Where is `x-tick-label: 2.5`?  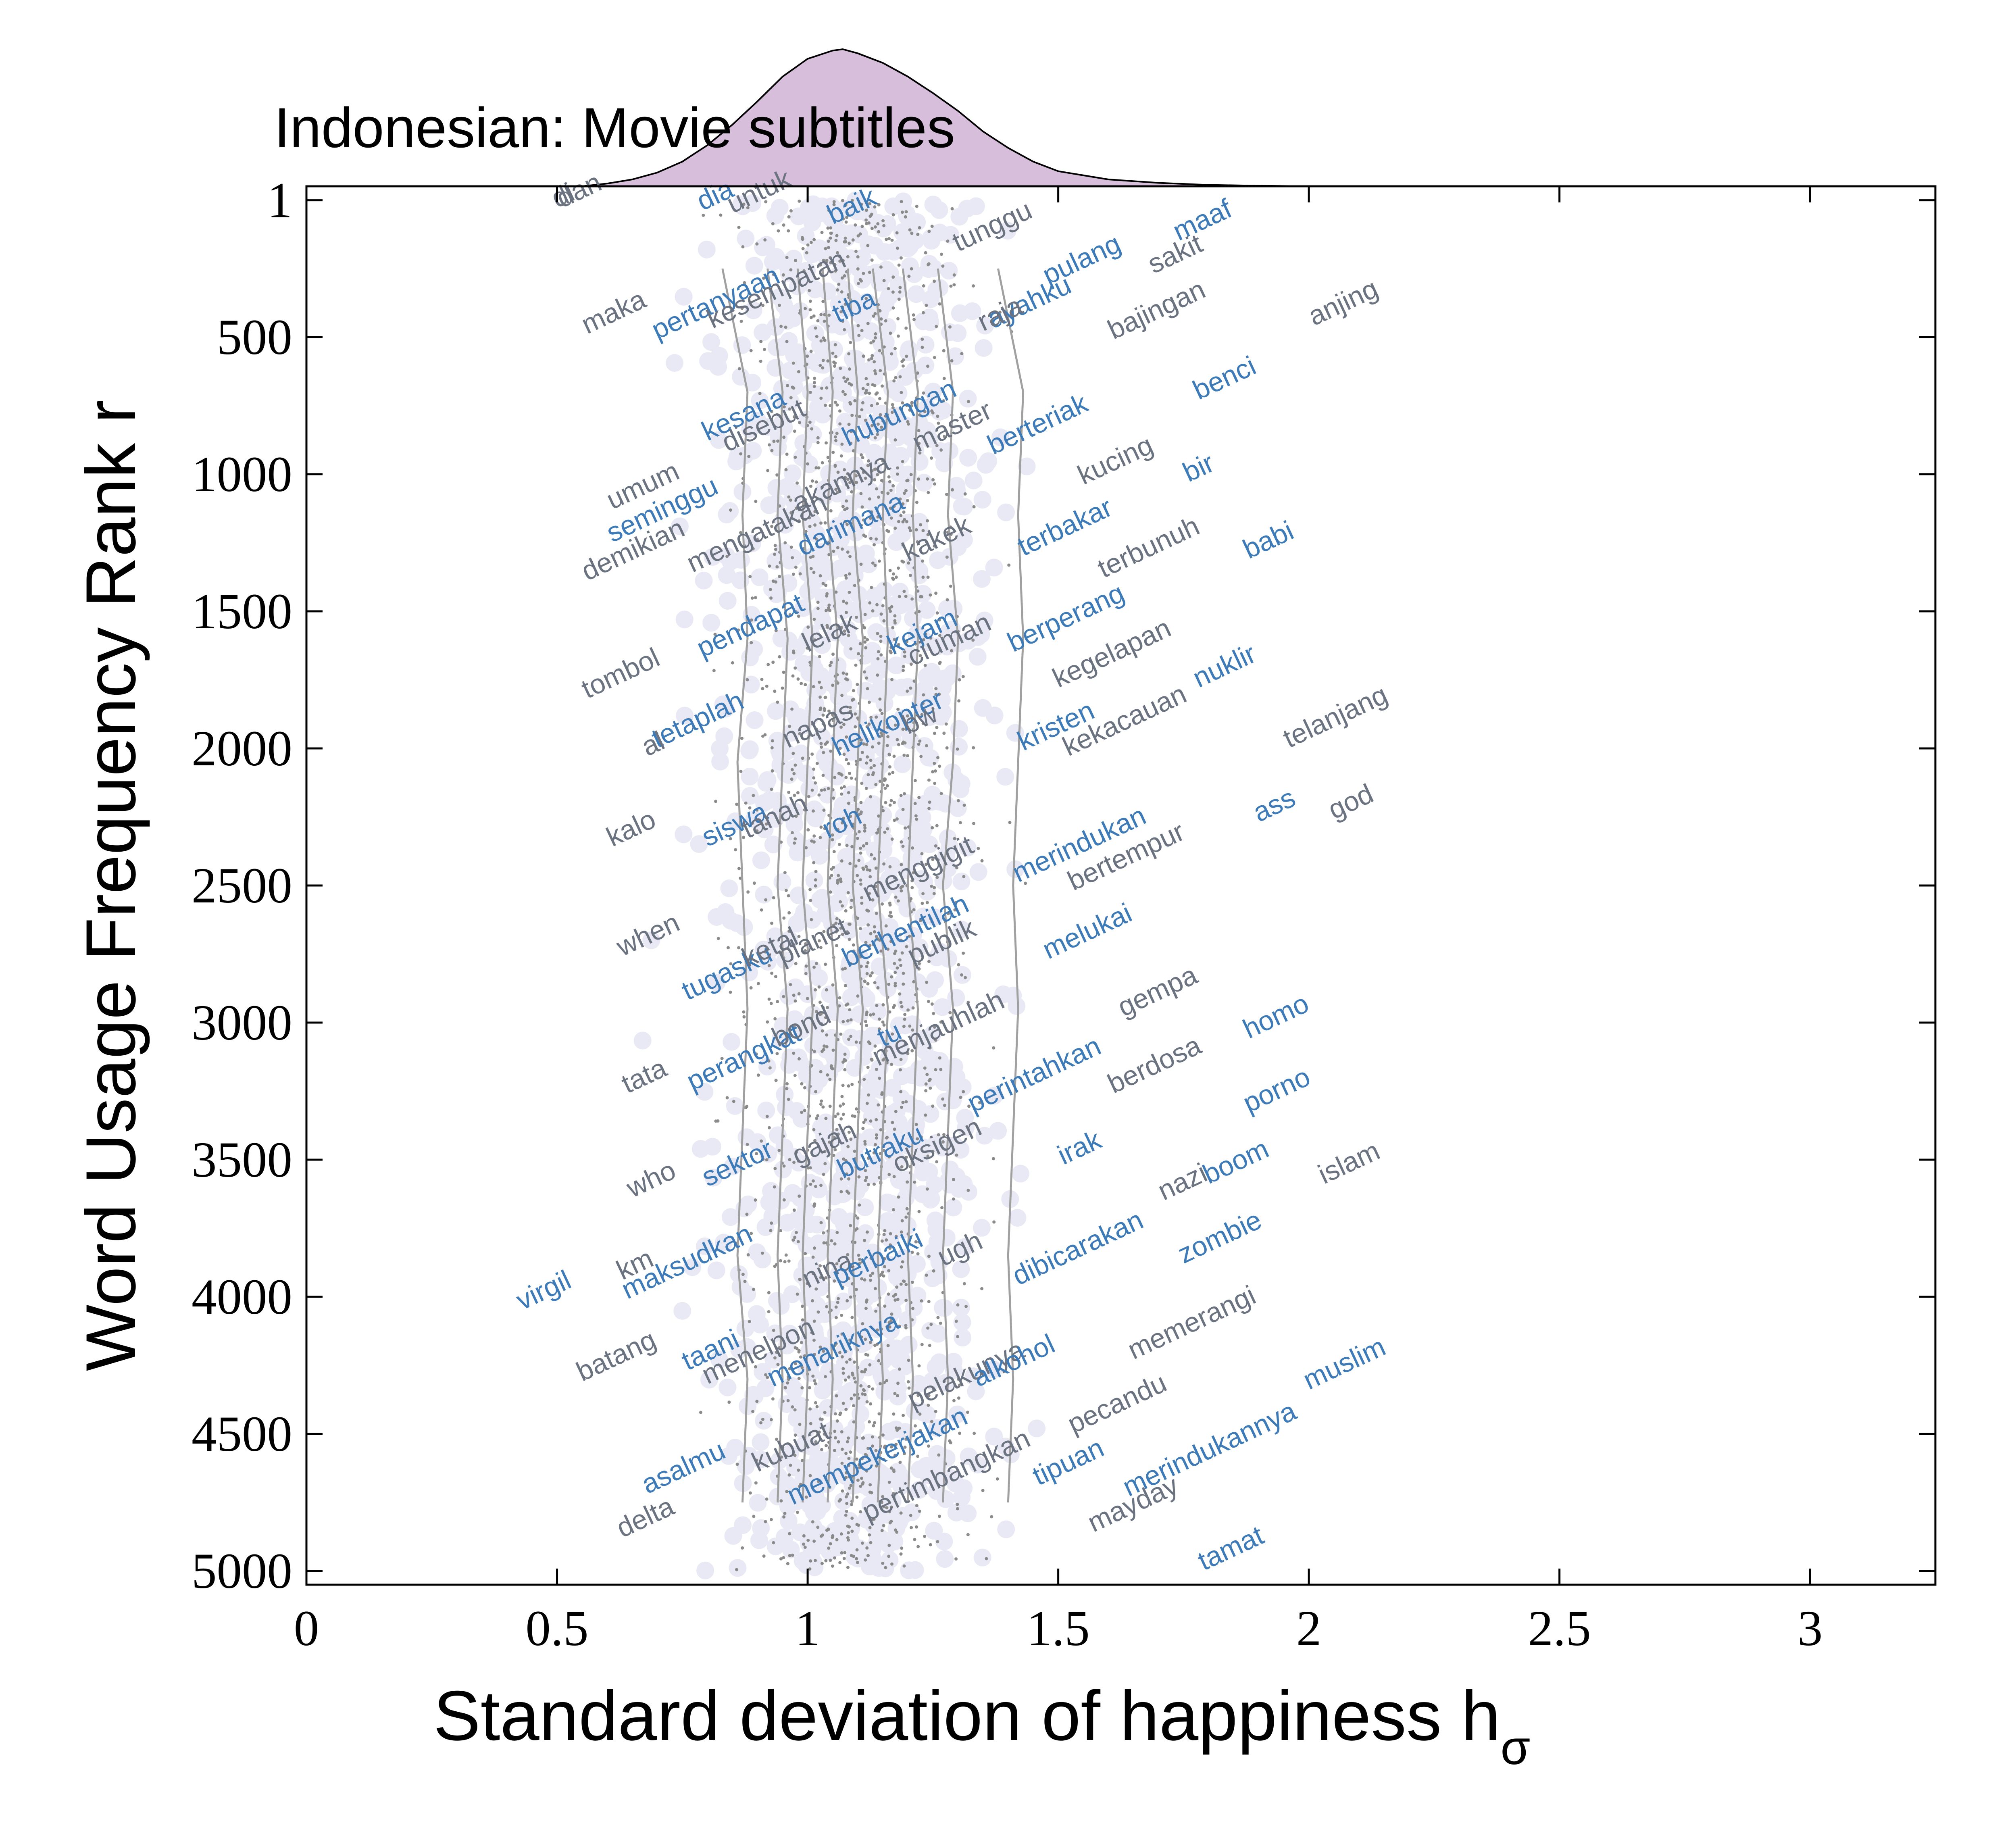
x-tick-label: 2.5 is located at coordinates (1559, 1629).